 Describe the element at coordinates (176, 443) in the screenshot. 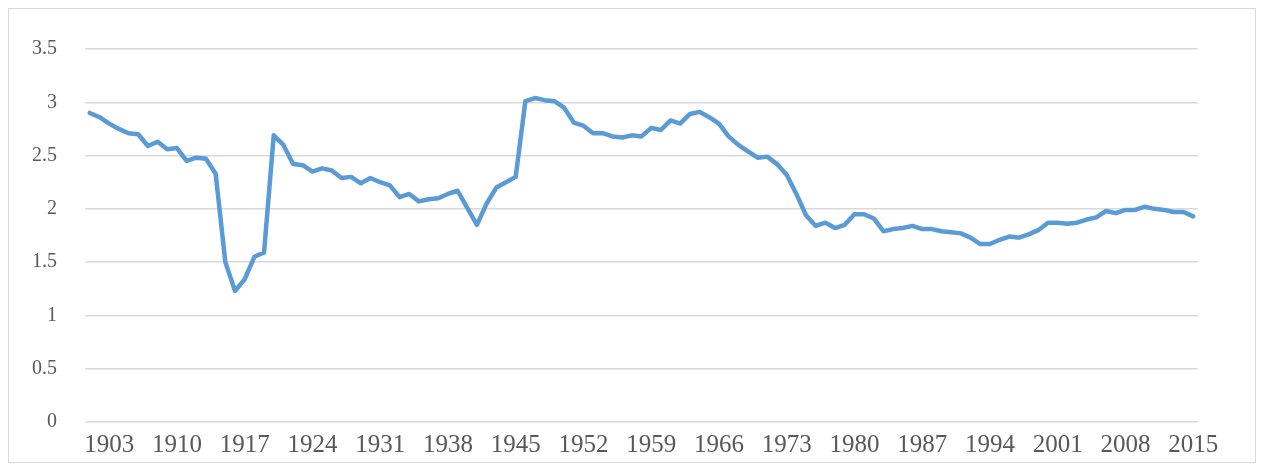

I see `x-tick-label: 1910` at that location.